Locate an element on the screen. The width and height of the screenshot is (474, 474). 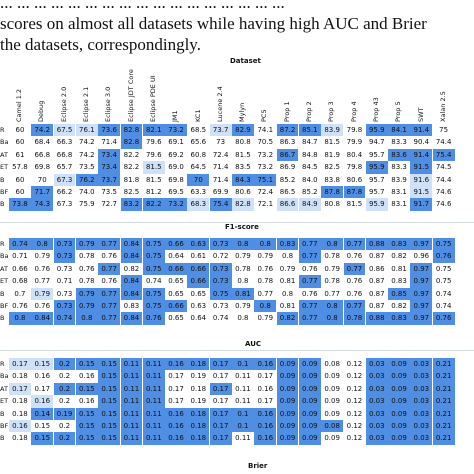
table-cell: 67.5 is located at coordinates (64, 130).